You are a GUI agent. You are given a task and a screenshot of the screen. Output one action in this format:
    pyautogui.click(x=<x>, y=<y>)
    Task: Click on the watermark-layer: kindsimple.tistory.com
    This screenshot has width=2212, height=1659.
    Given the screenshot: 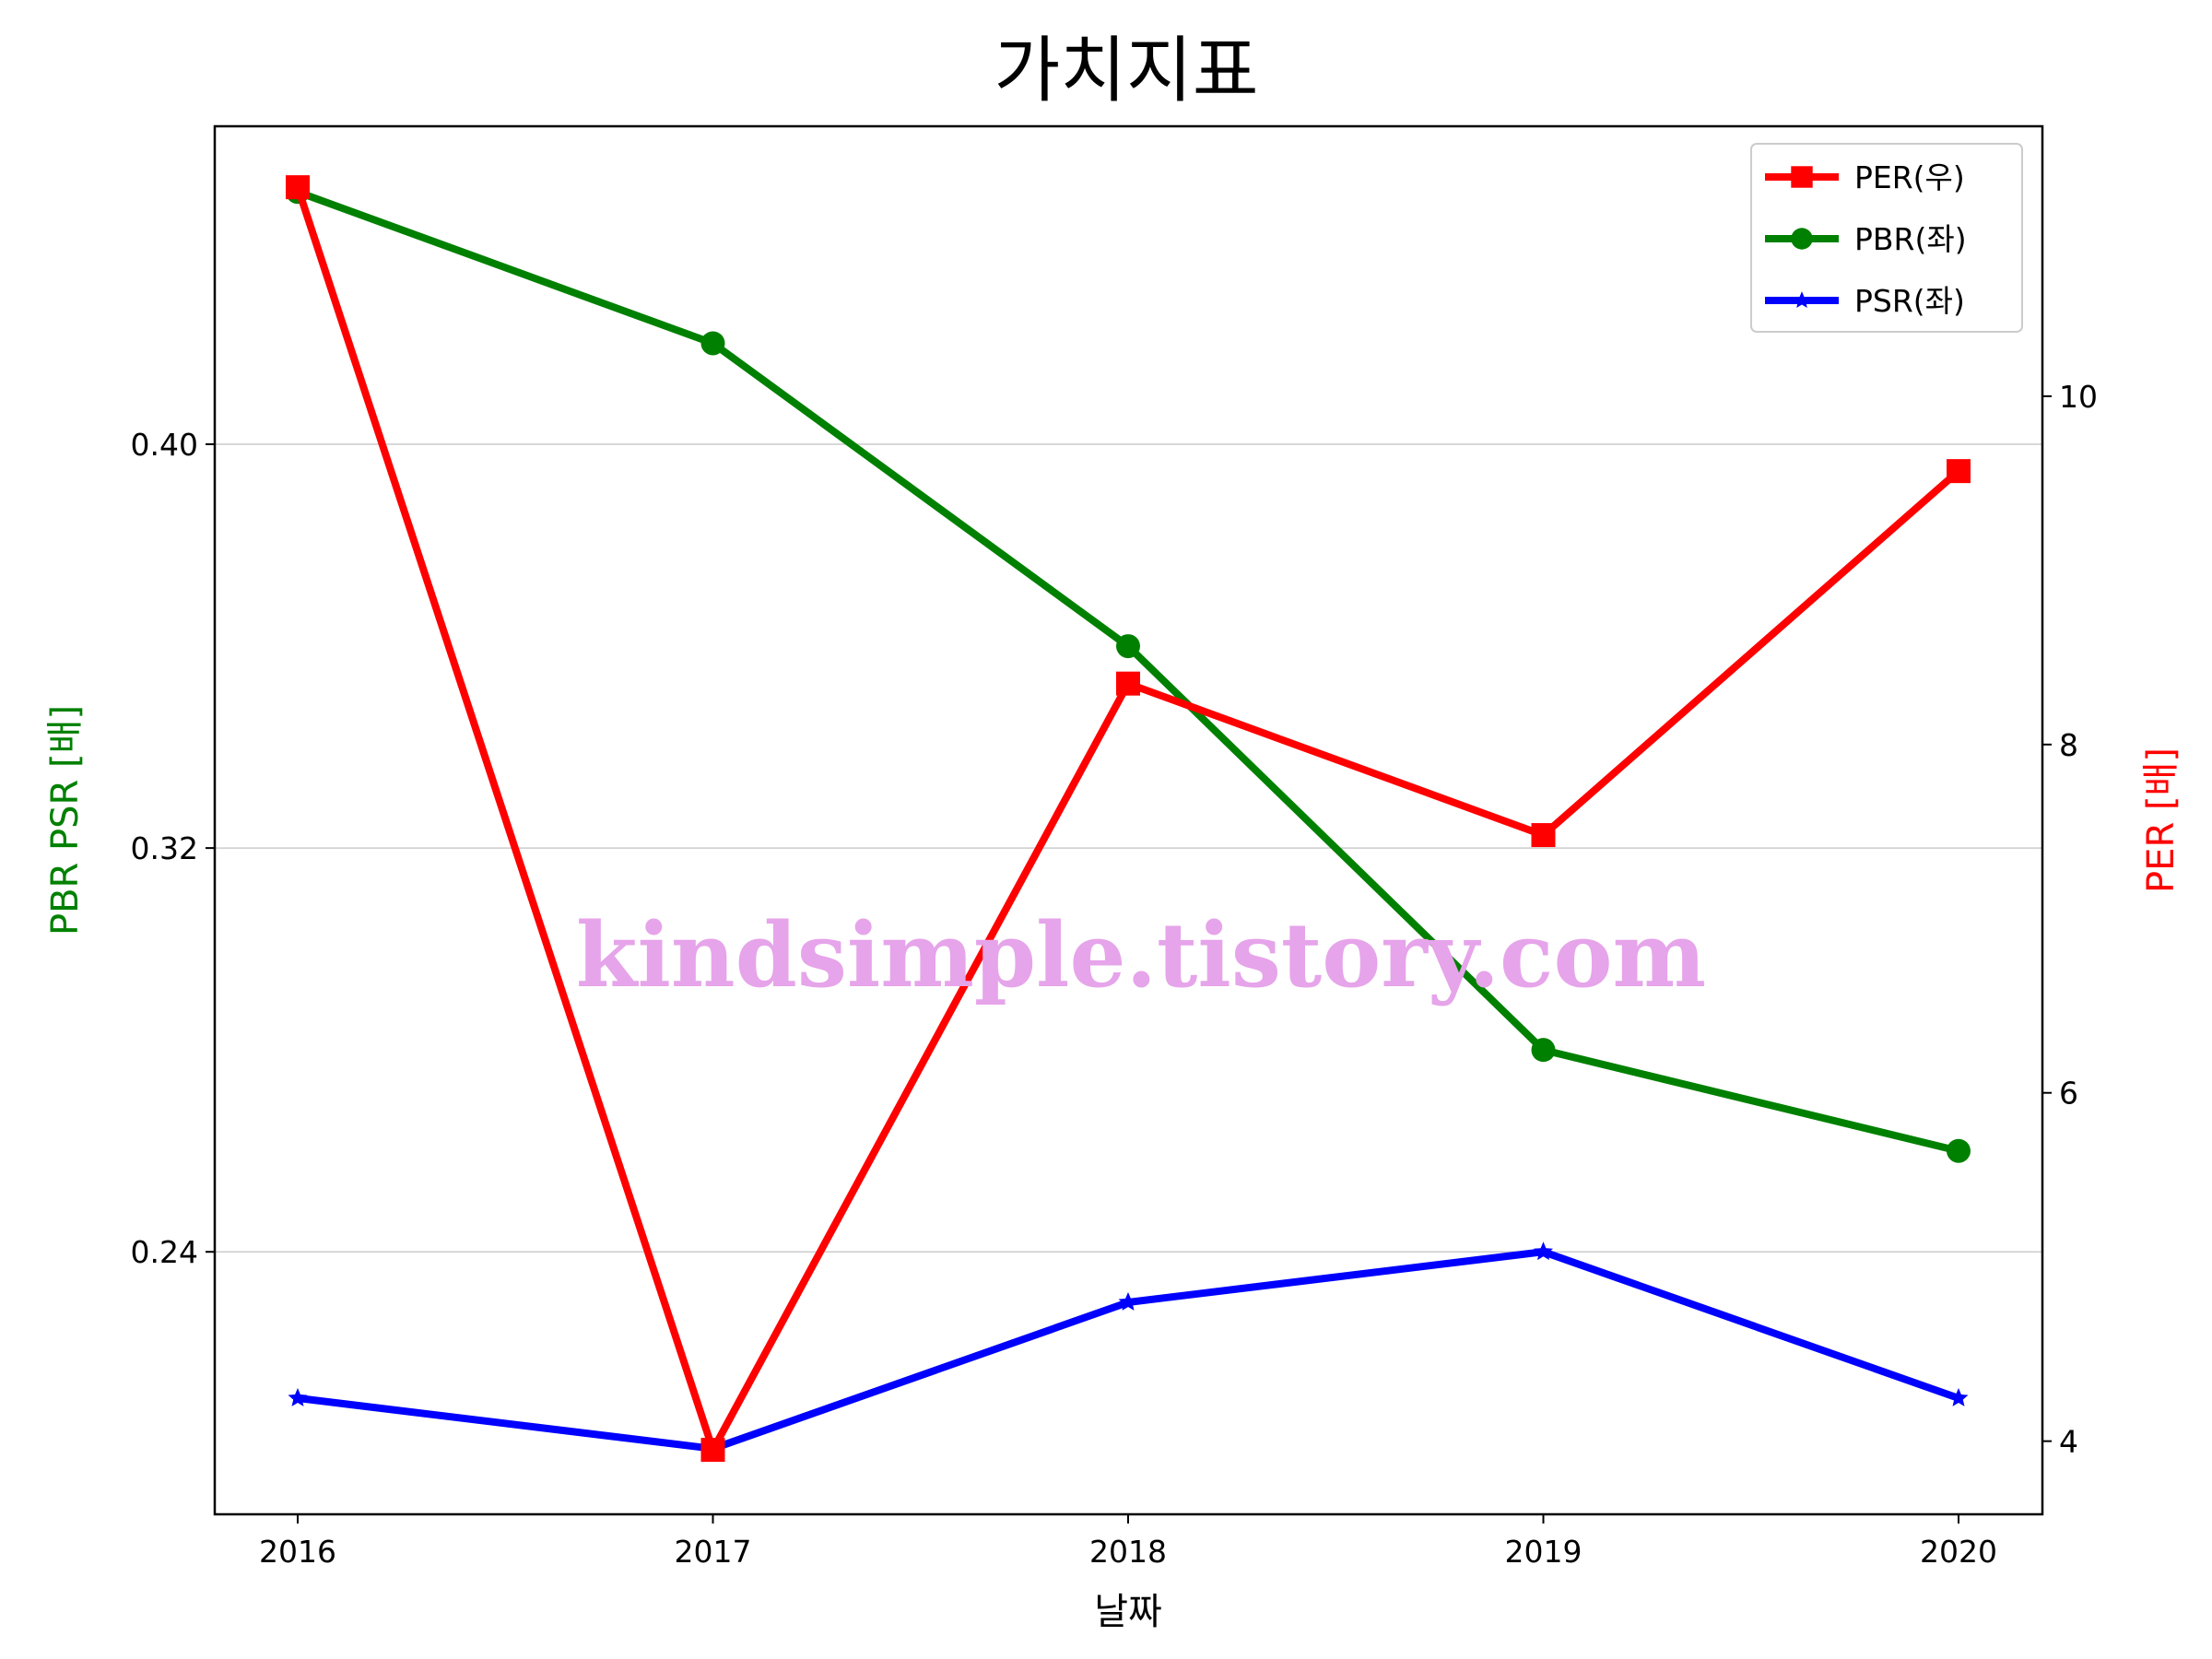 What is the action you would take?
    pyautogui.click(x=1141, y=955)
    